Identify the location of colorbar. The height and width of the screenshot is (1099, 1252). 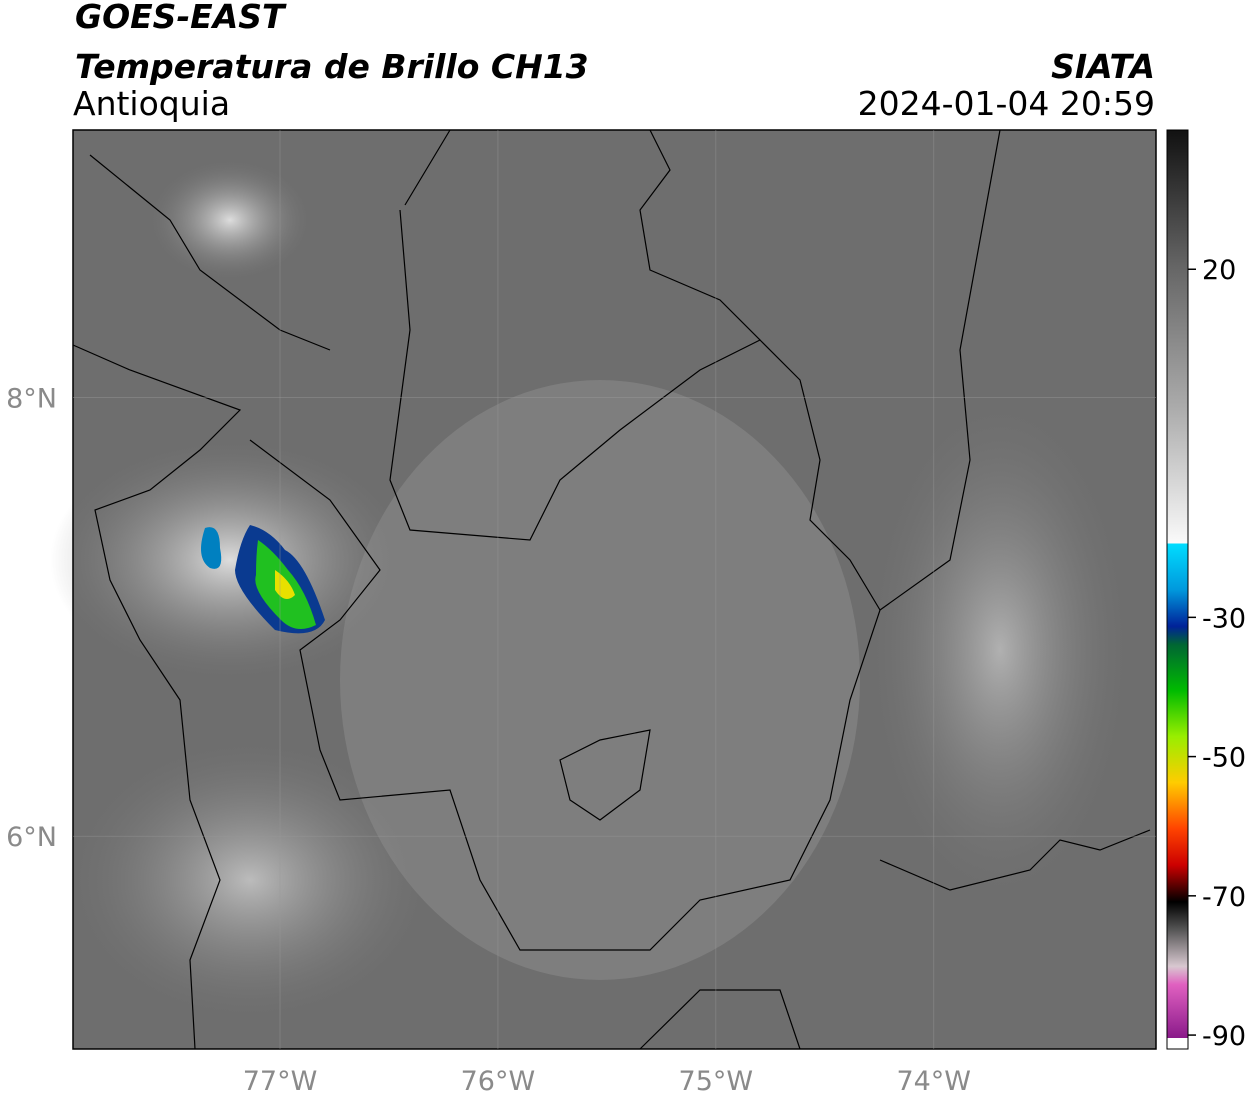
(1177, 589).